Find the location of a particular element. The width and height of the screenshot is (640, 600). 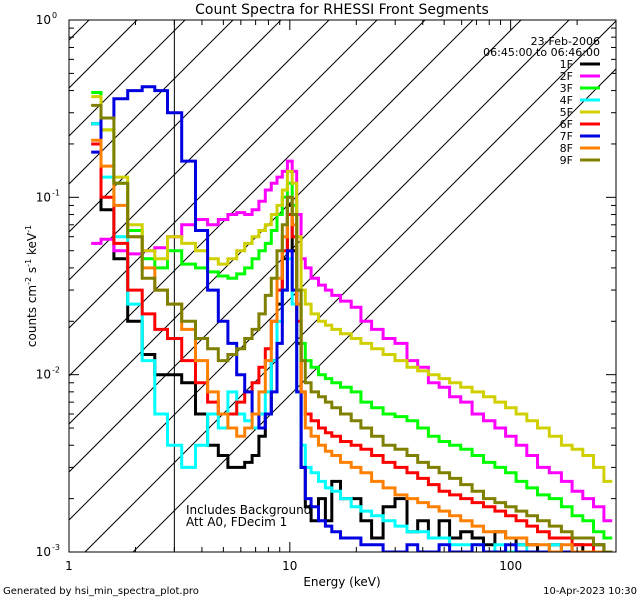

legend-label-3f: 3F is located at coordinates (566, 88).